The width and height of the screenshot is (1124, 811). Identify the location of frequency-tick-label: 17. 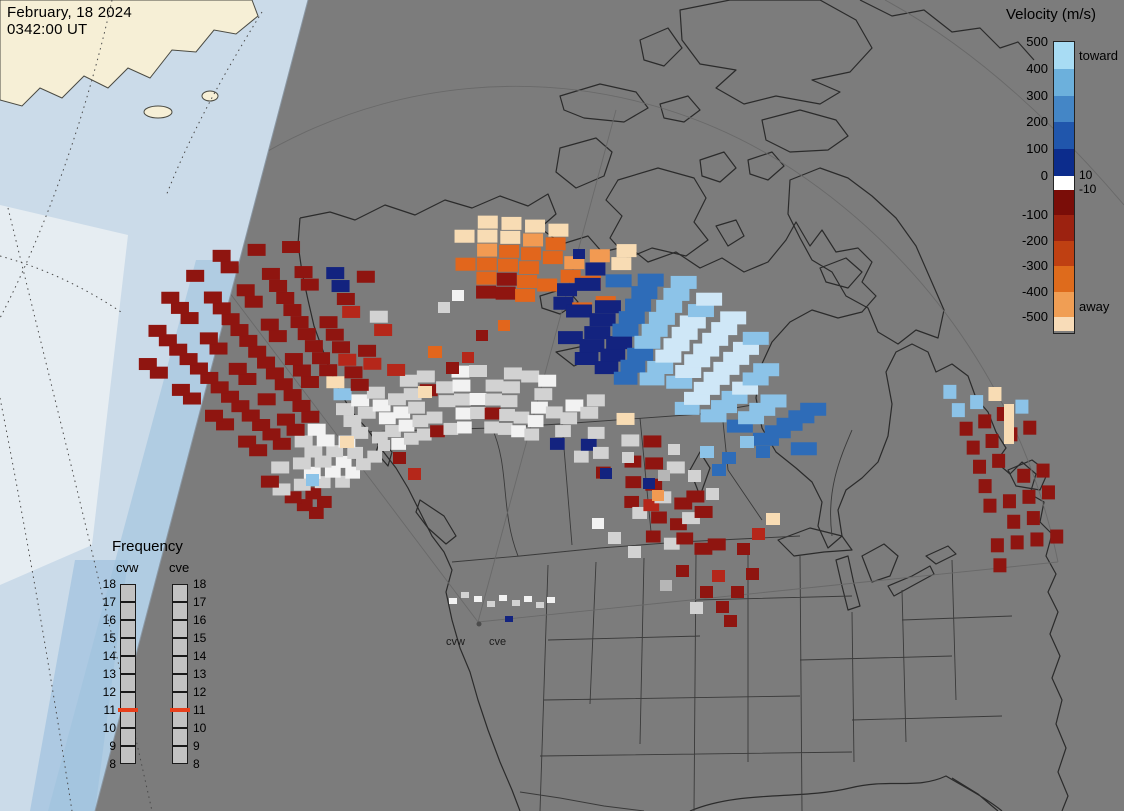
(200, 602).